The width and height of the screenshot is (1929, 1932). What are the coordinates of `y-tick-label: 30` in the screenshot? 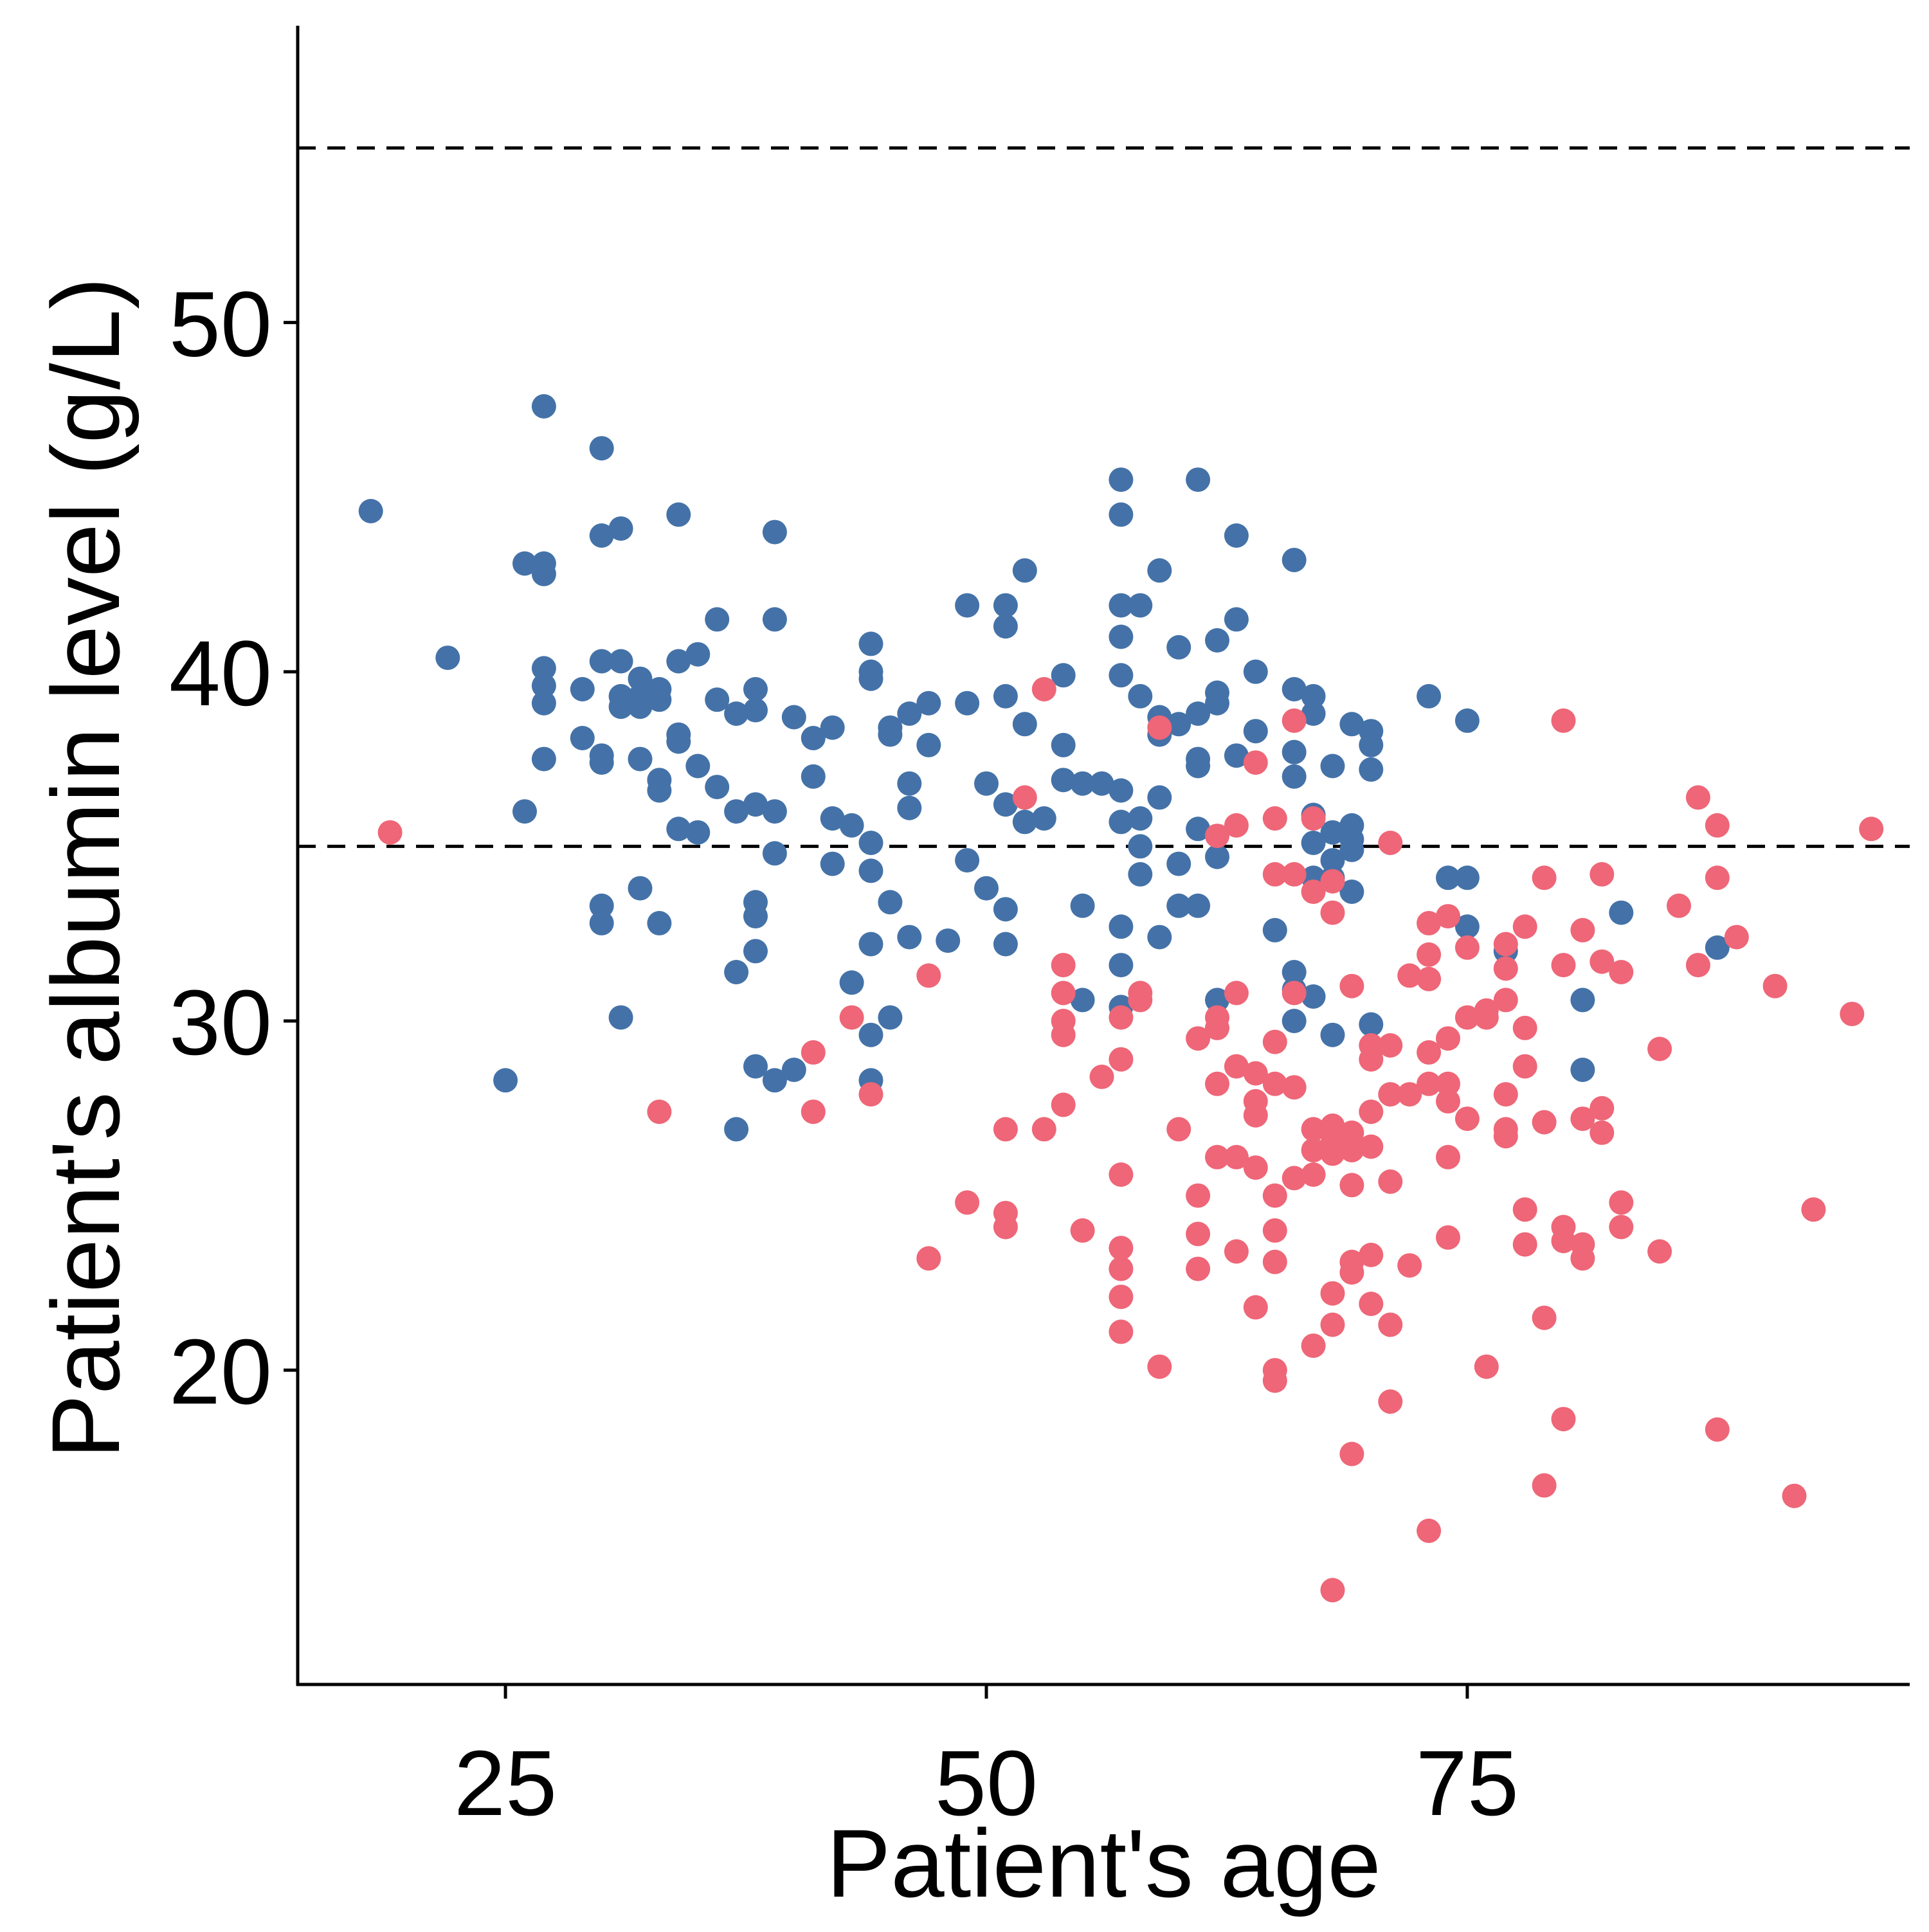 It's located at (220, 1022).